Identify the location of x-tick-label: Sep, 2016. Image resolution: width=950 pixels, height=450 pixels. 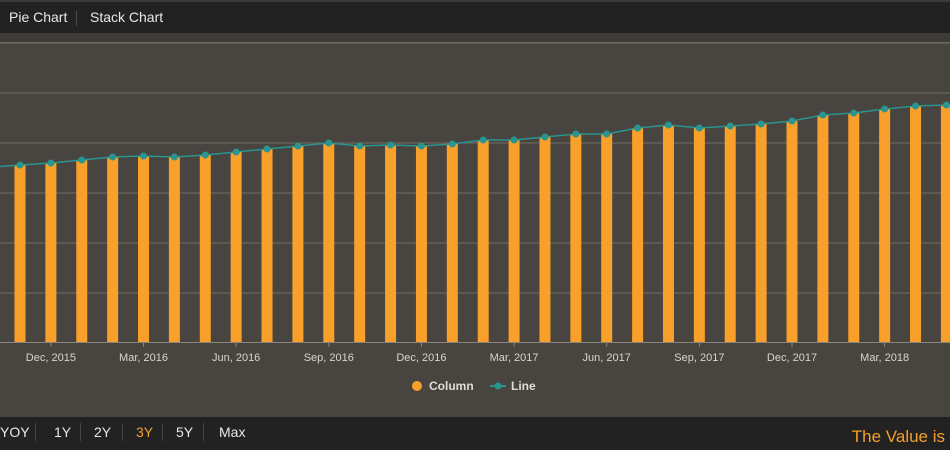
(329, 358).